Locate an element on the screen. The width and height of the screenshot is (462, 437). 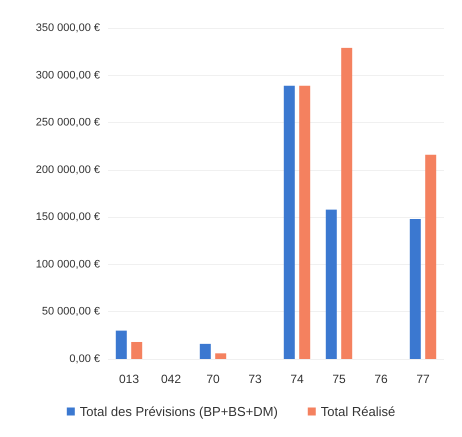
y-tick-label: 250 000,00 € is located at coordinates (68, 122).